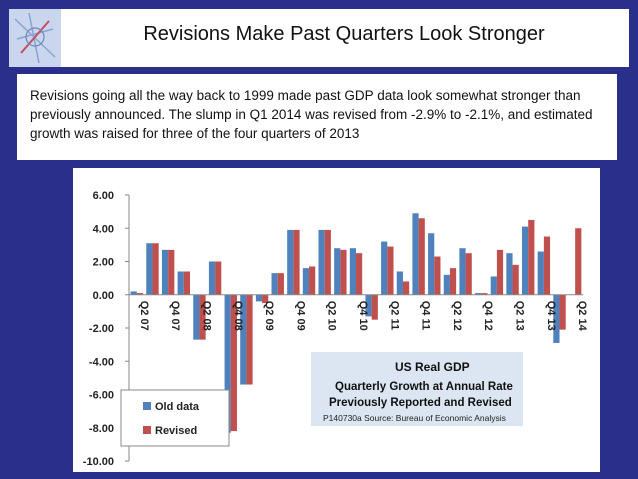 Image resolution: width=638 pixels, height=479 pixels. I want to click on logo-image, so click(35, 38).